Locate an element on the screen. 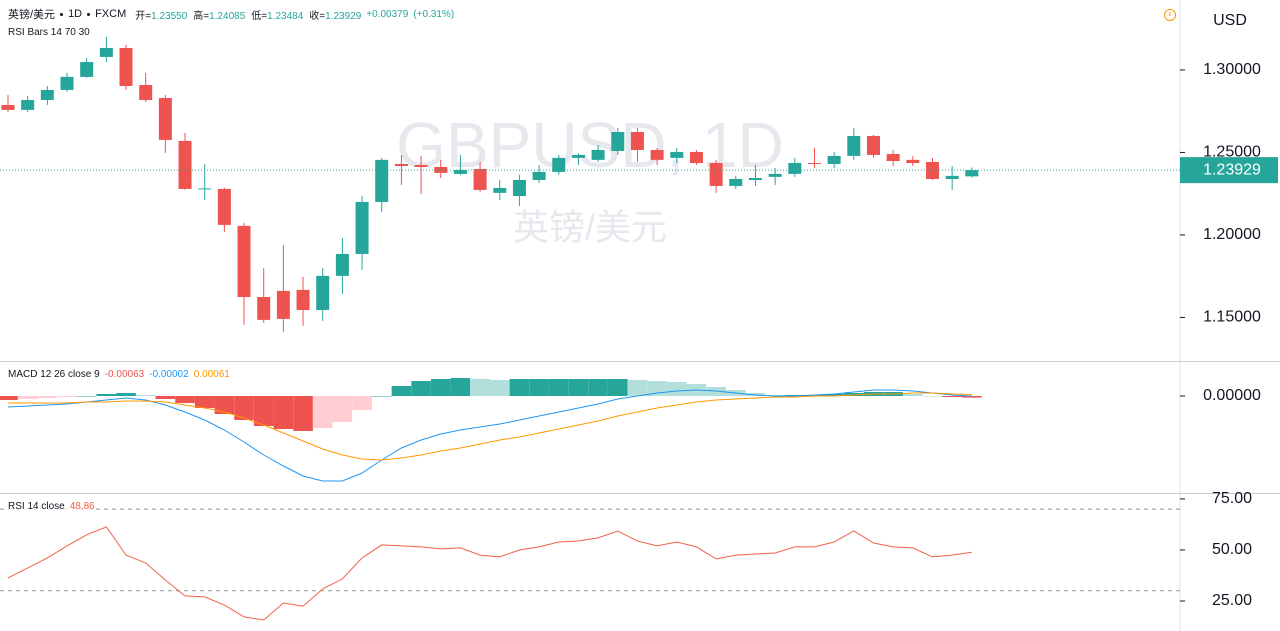  ohlc-value: 1.23484 is located at coordinates (285, 16).